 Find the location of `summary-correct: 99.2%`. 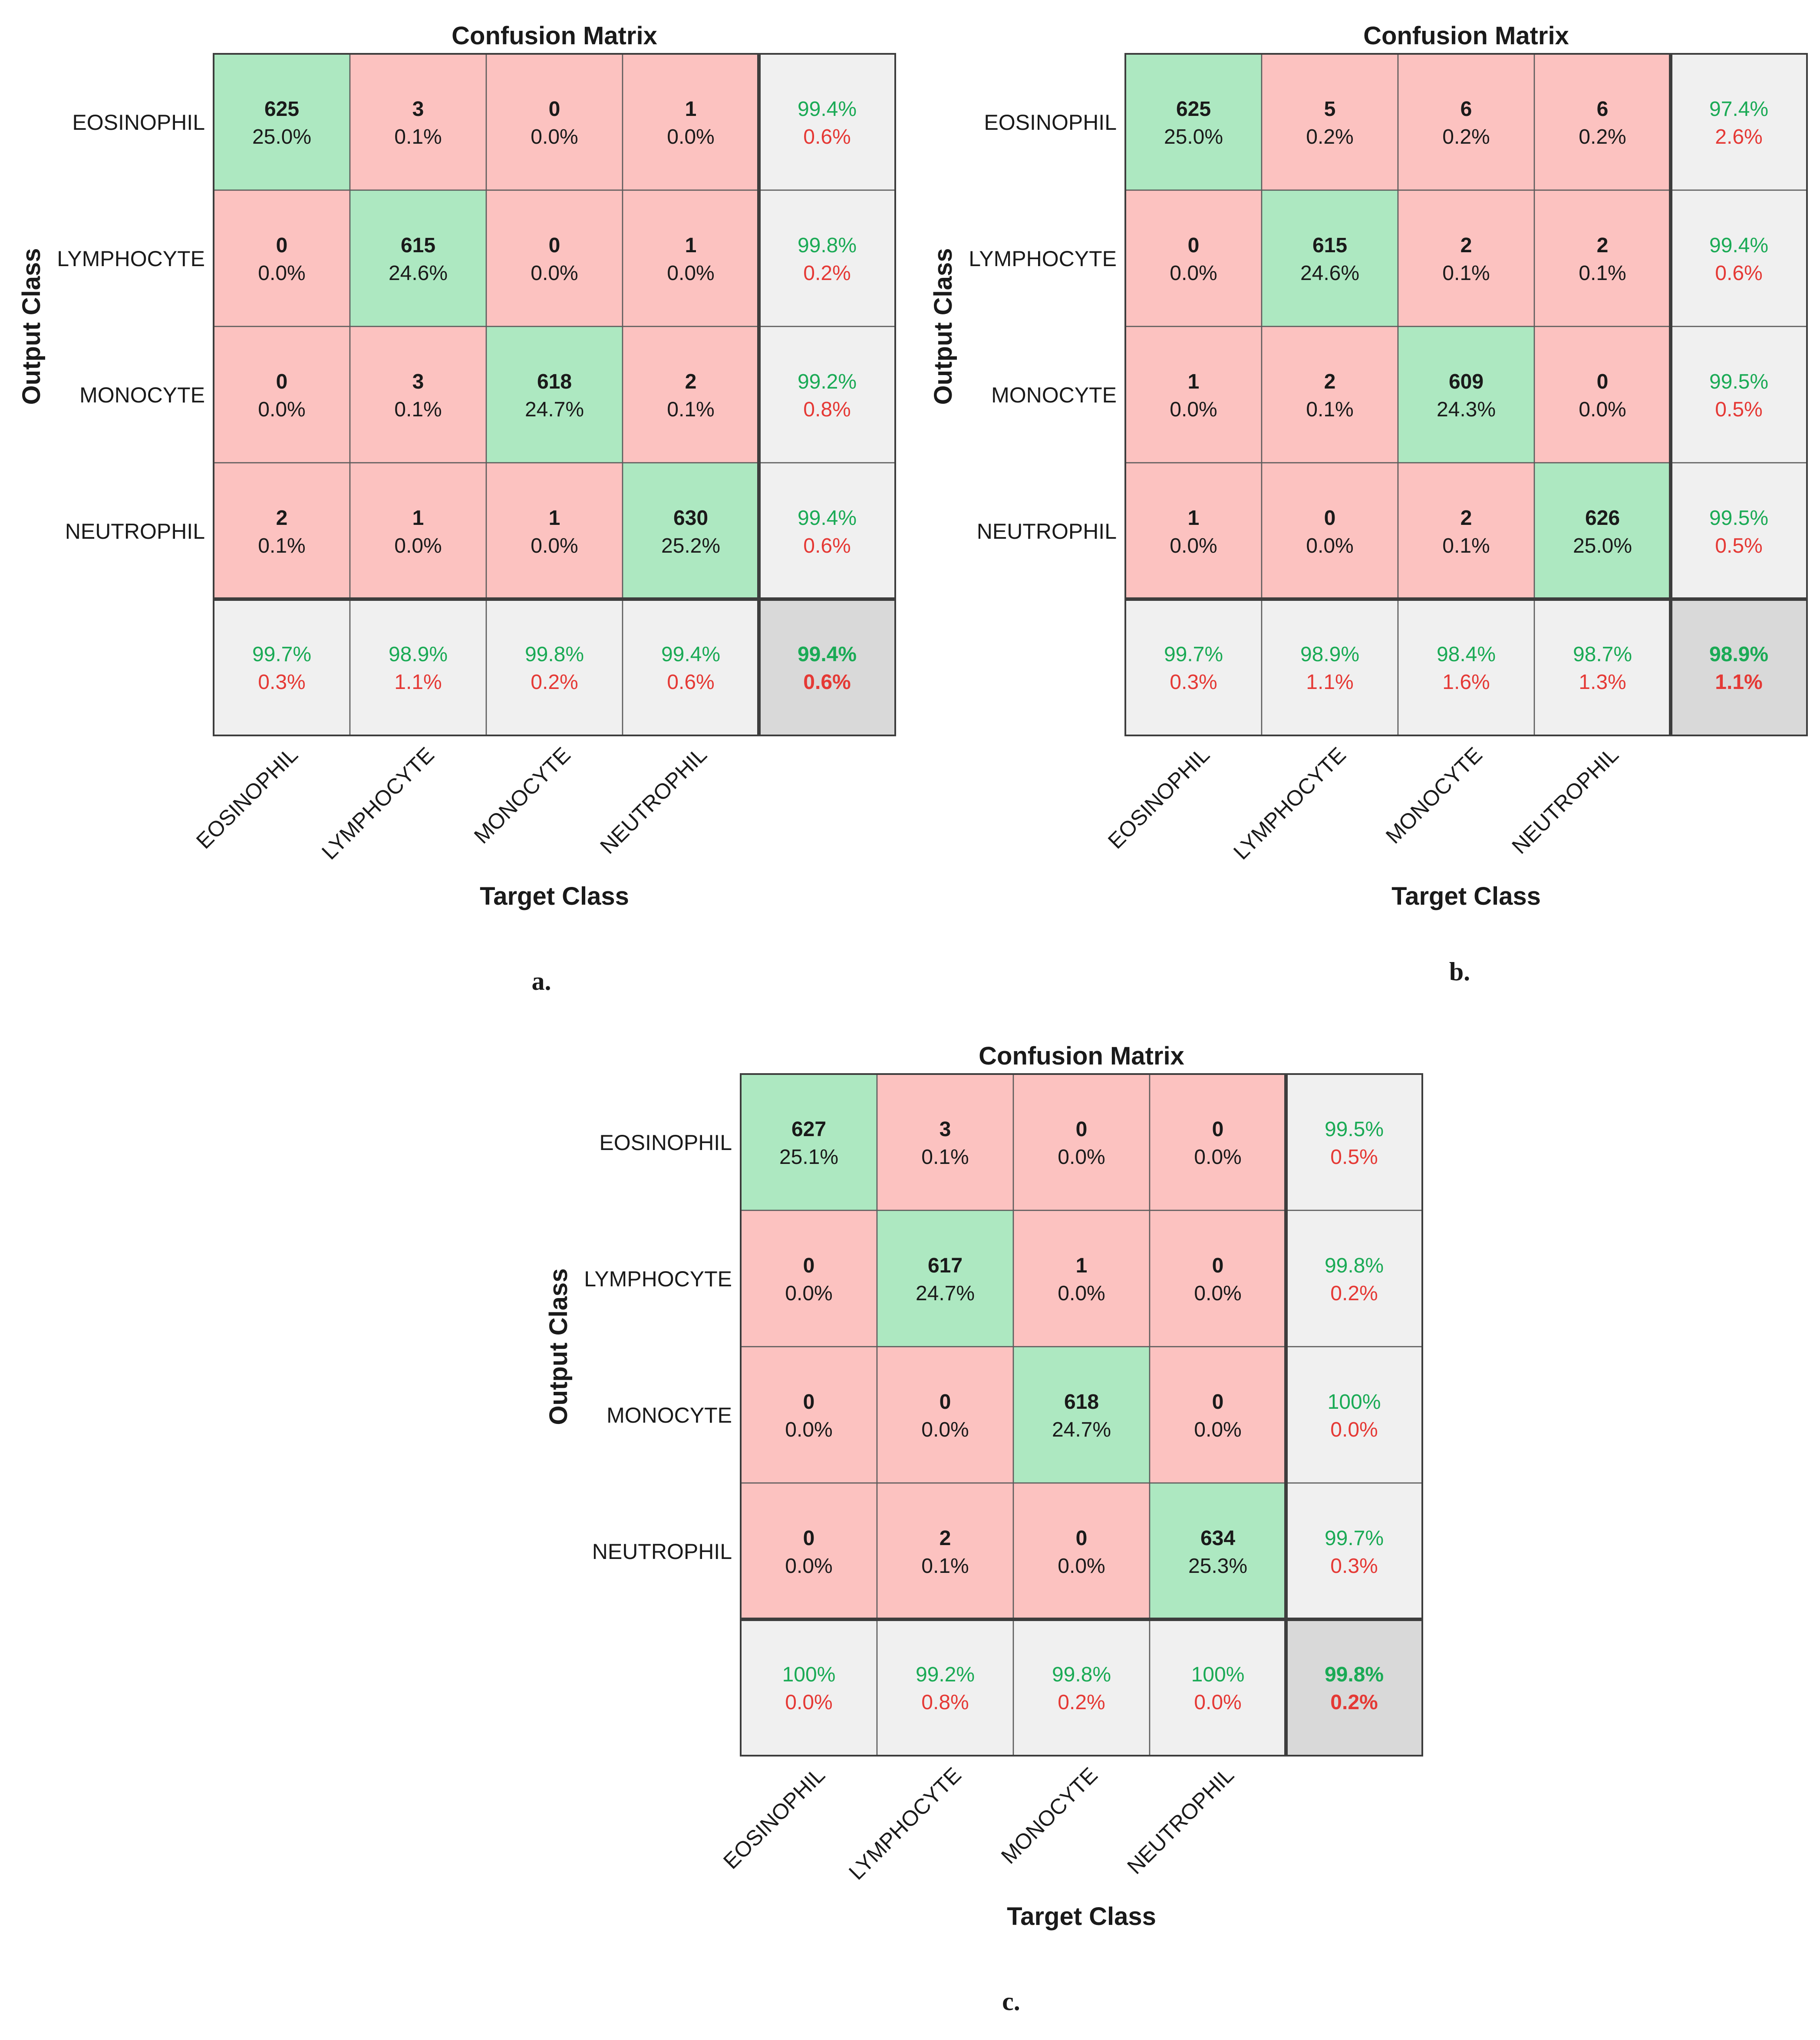

summary-correct: 99.2% is located at coordinates (945, 1674).